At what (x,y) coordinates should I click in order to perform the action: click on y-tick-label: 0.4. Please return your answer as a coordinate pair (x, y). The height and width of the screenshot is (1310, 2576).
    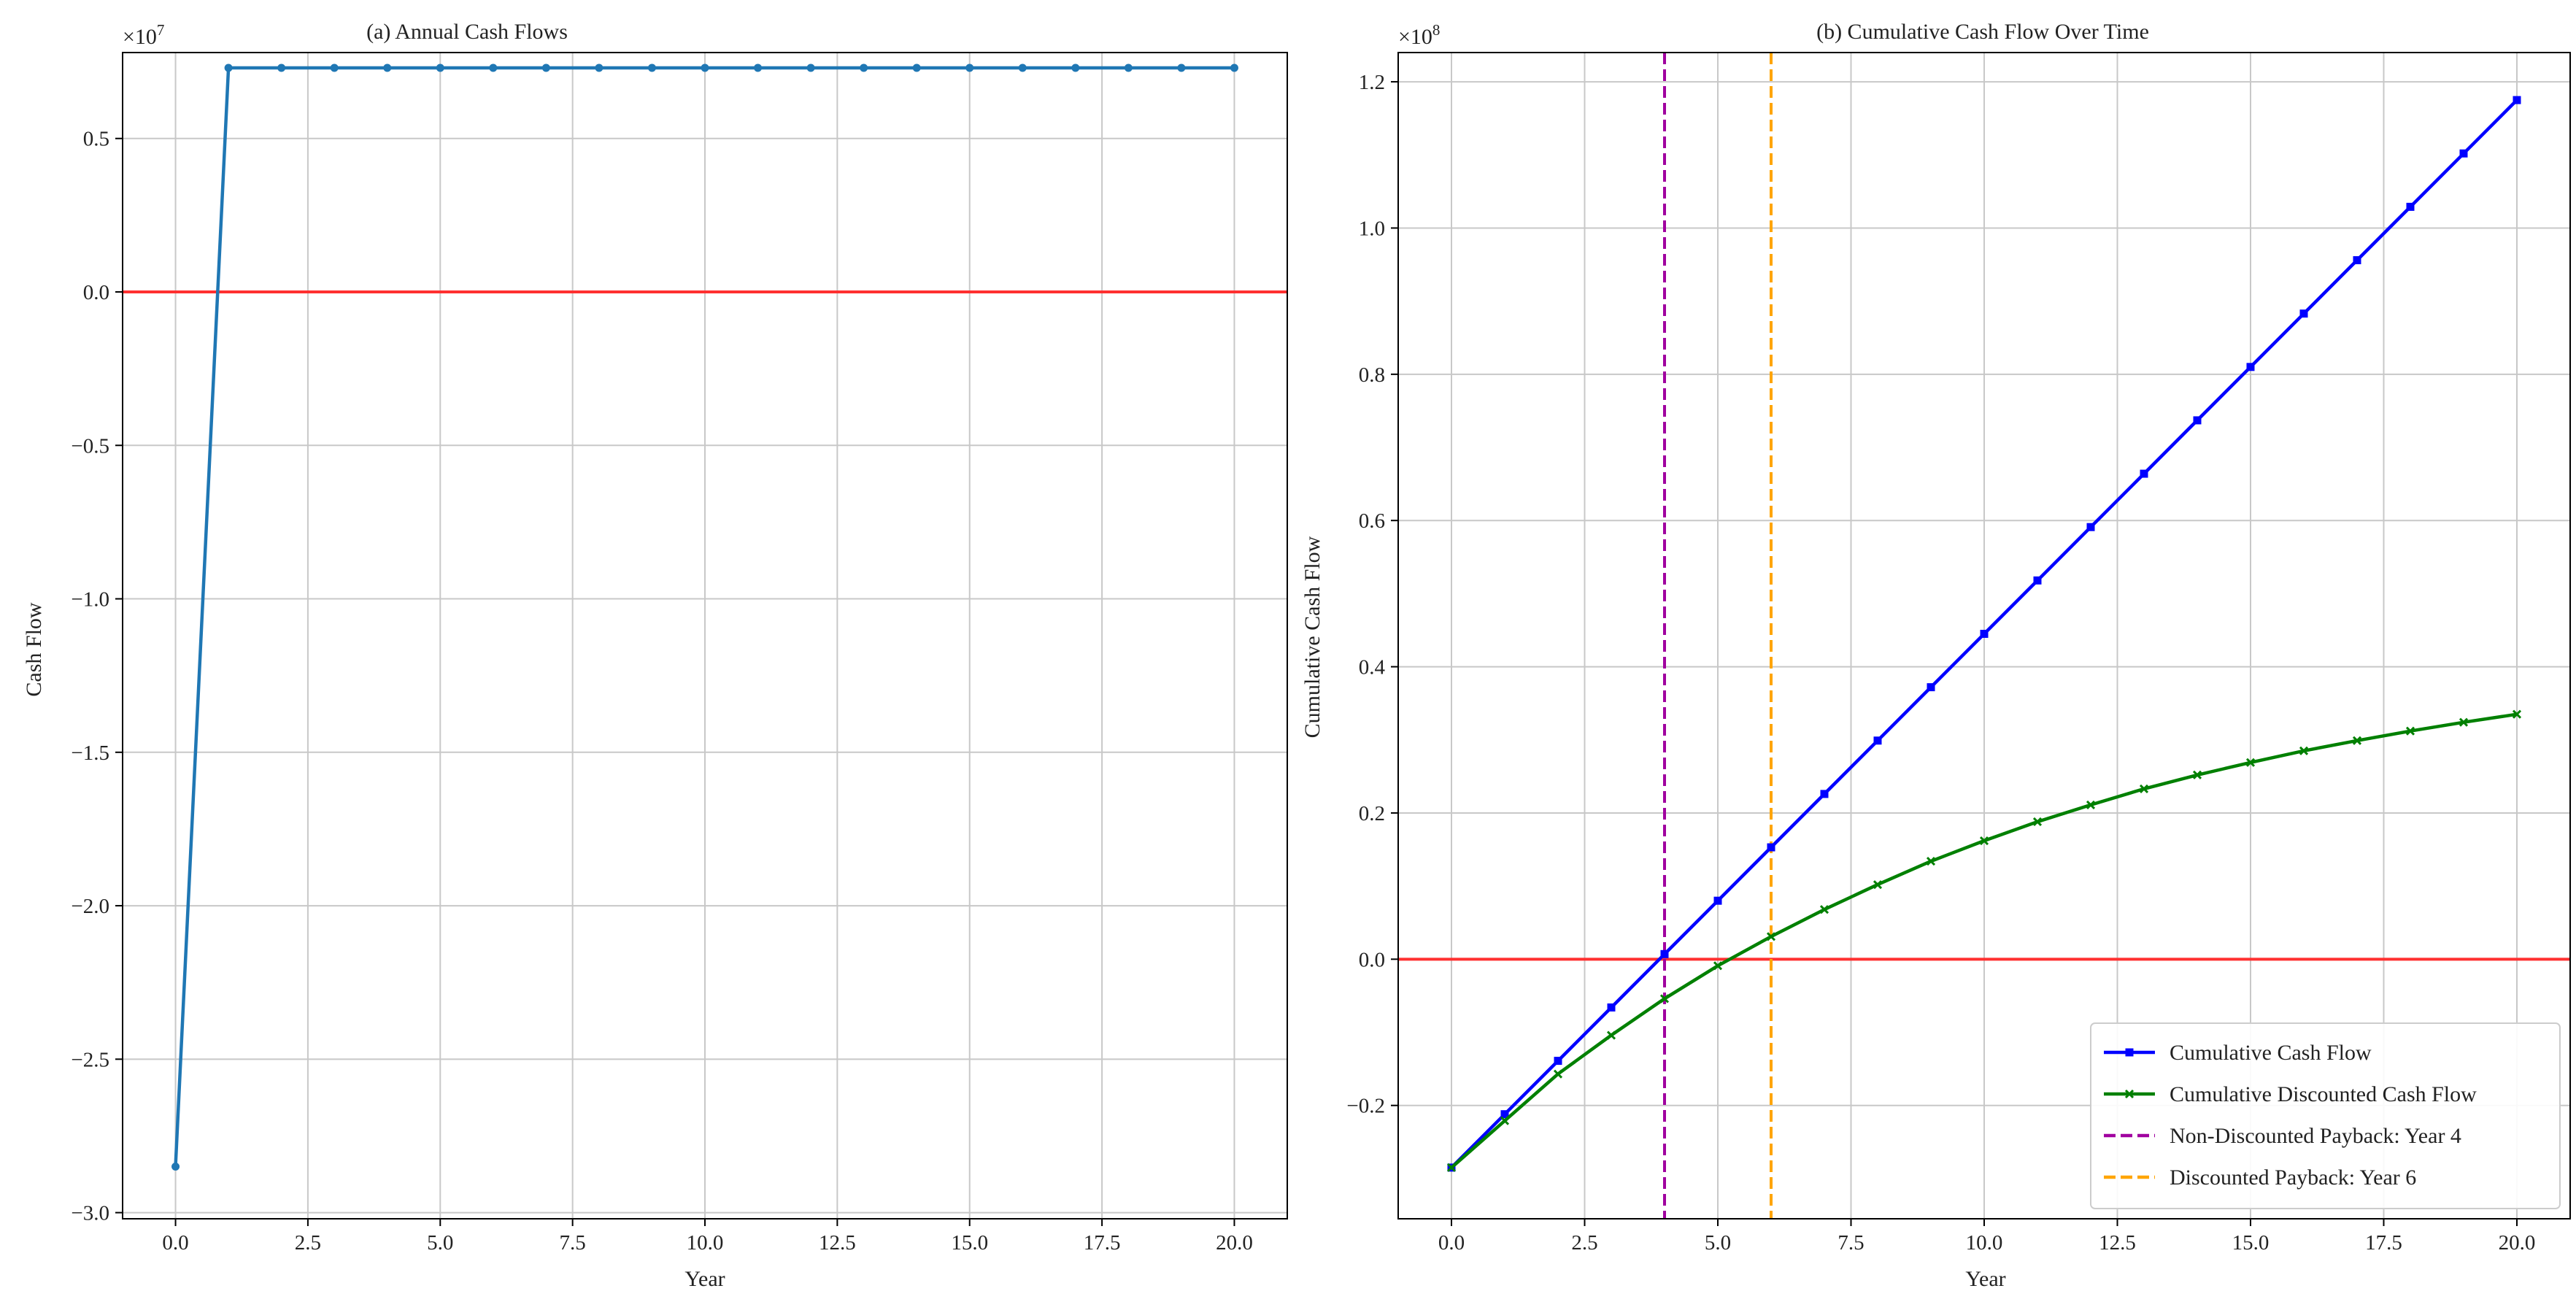
    Looking at the image, I should click on (1372, 667).